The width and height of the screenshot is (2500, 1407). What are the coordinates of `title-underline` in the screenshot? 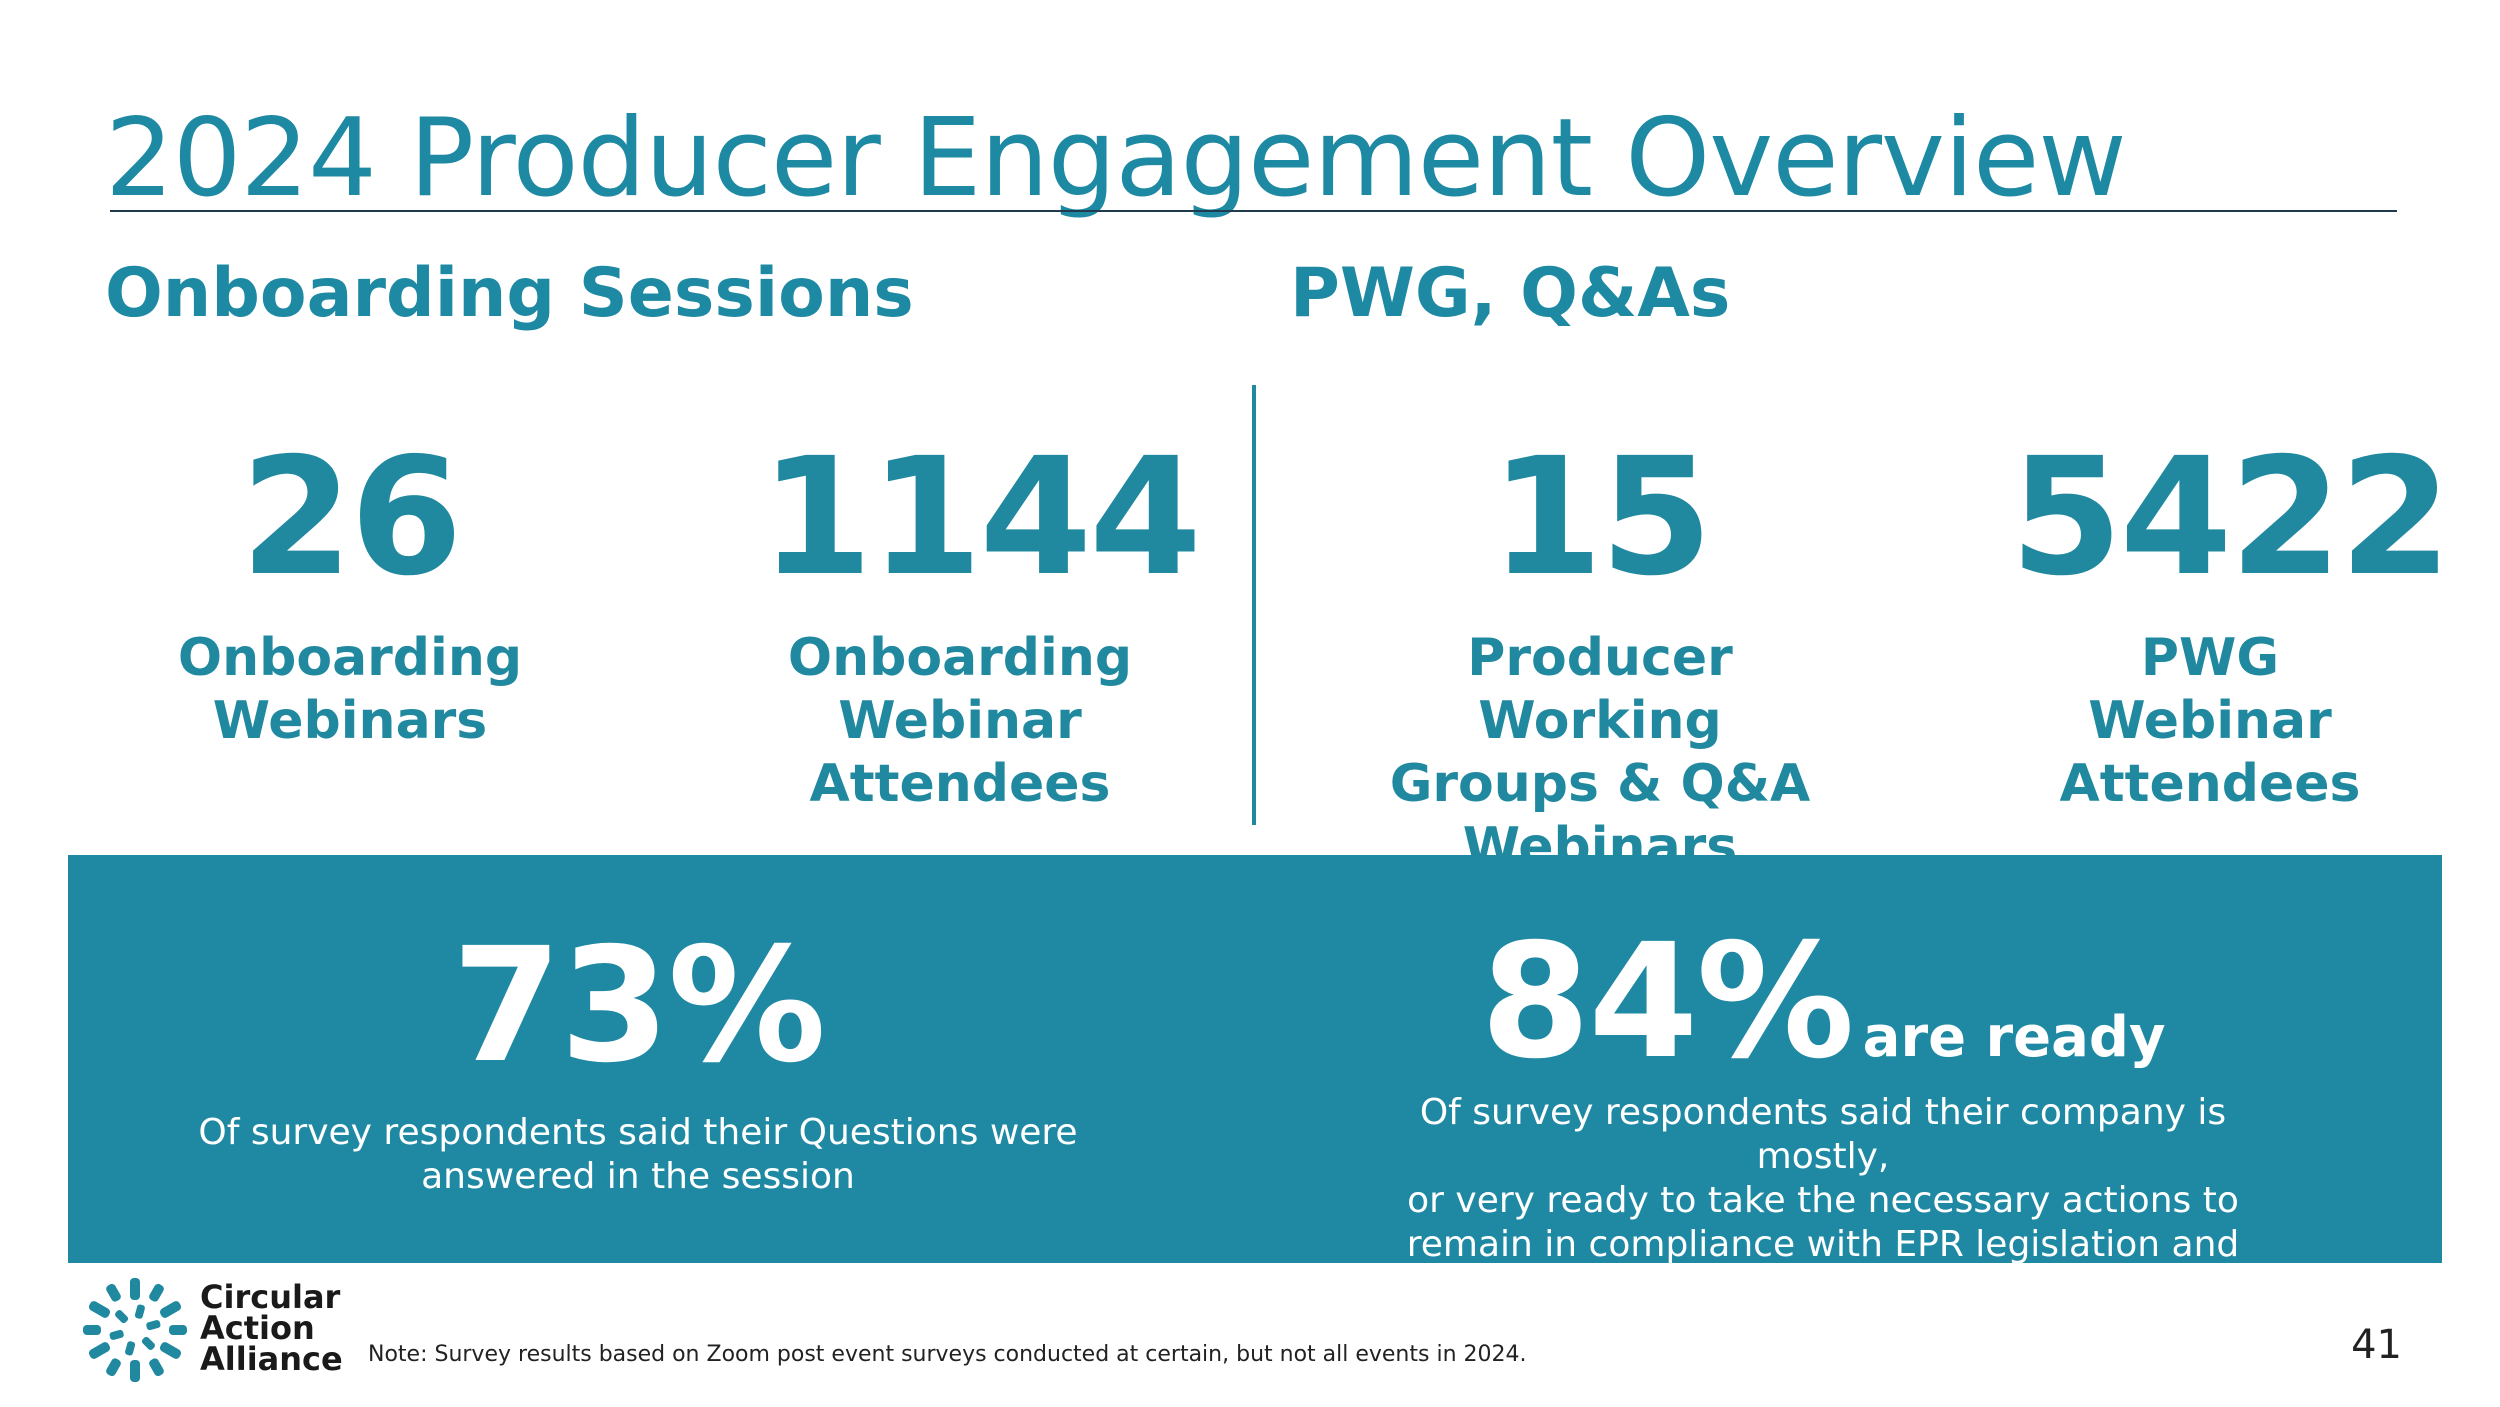 It's located at (1253, 211).